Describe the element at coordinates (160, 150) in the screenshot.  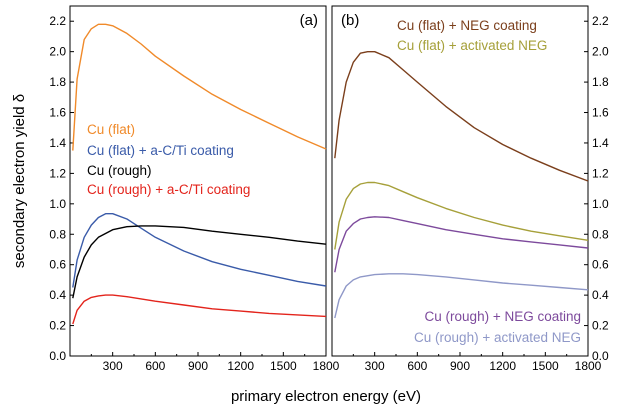
I see `legend-cu-flat-acti: Cu (flat) + a-C/Ti coating` at that location.